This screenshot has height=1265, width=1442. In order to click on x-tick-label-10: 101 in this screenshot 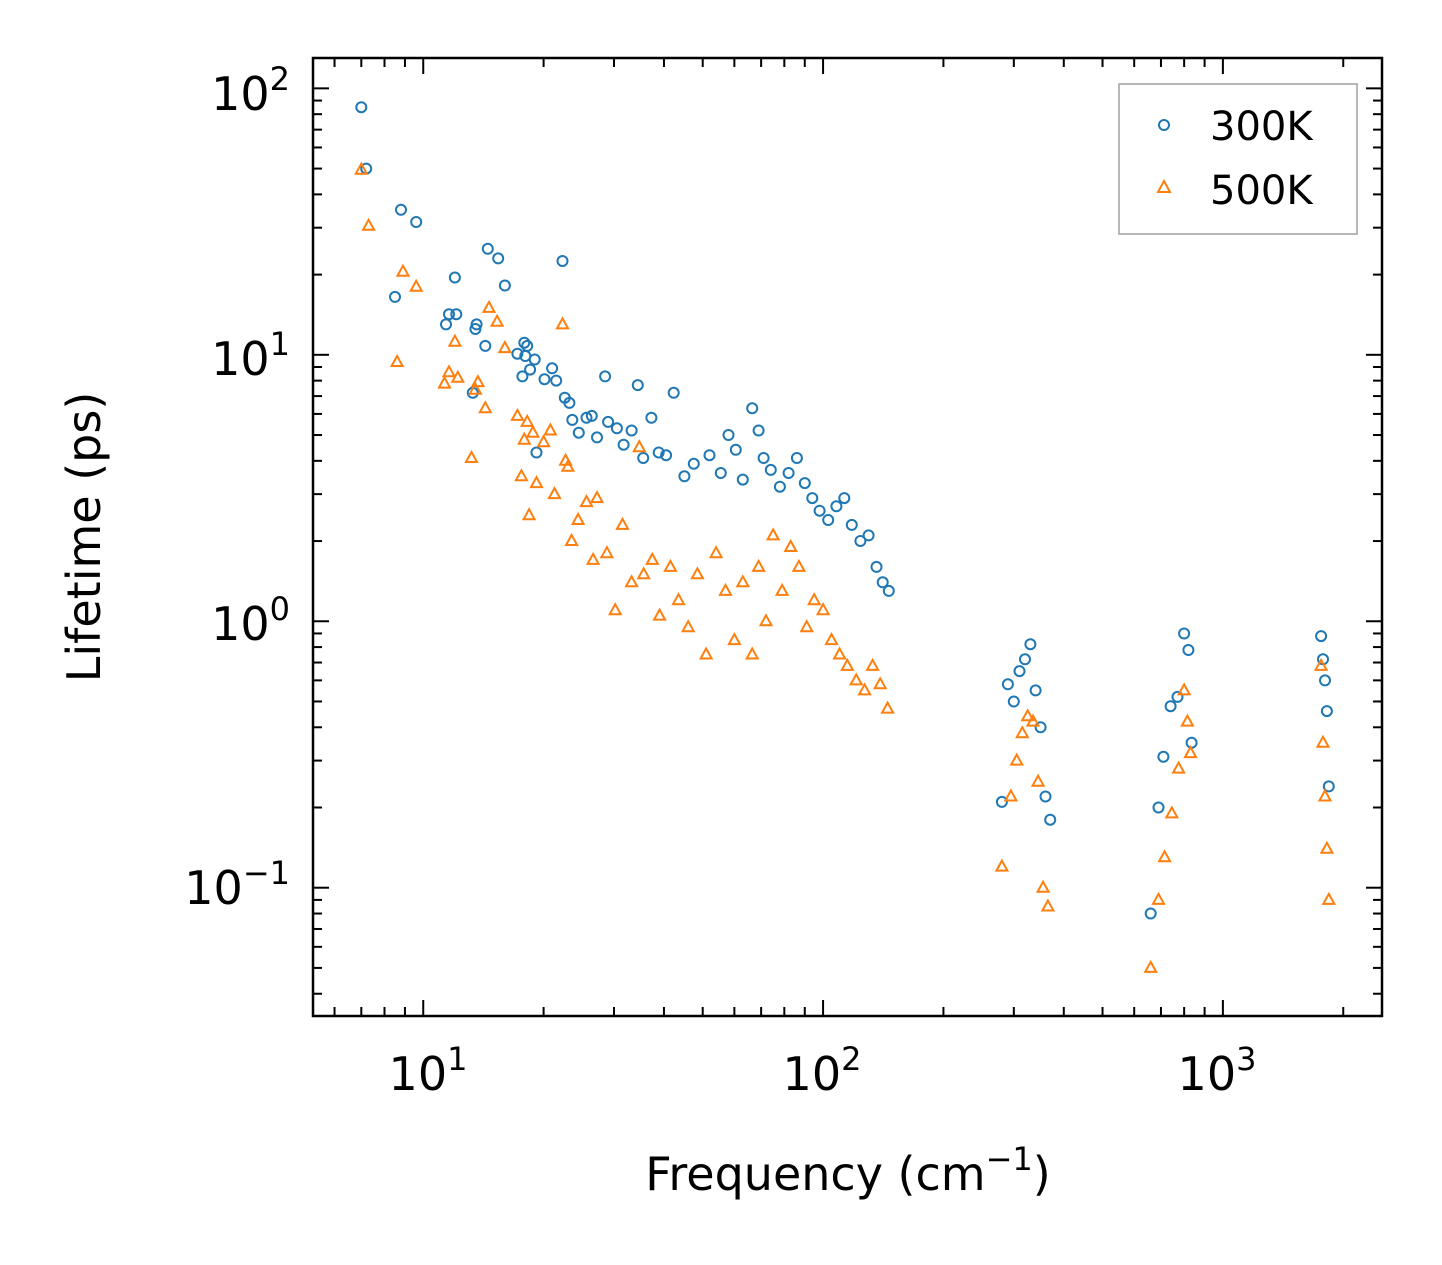, I will do `click(428, 1070)`.